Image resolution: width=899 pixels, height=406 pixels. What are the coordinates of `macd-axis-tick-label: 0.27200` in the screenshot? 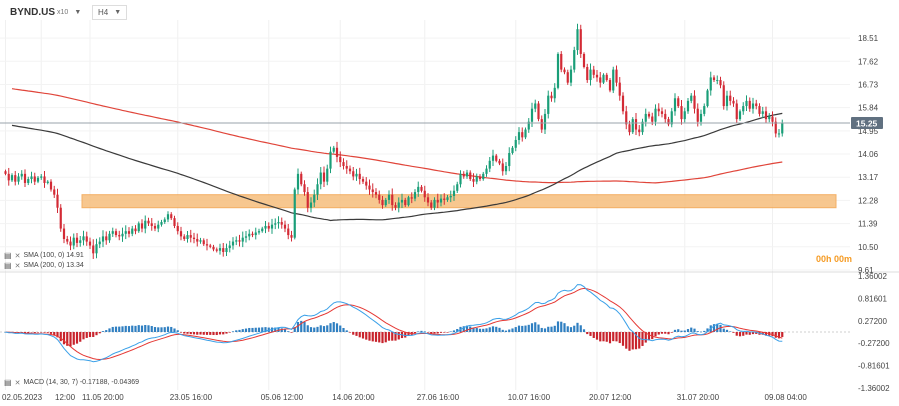 It's located at (872, 321).